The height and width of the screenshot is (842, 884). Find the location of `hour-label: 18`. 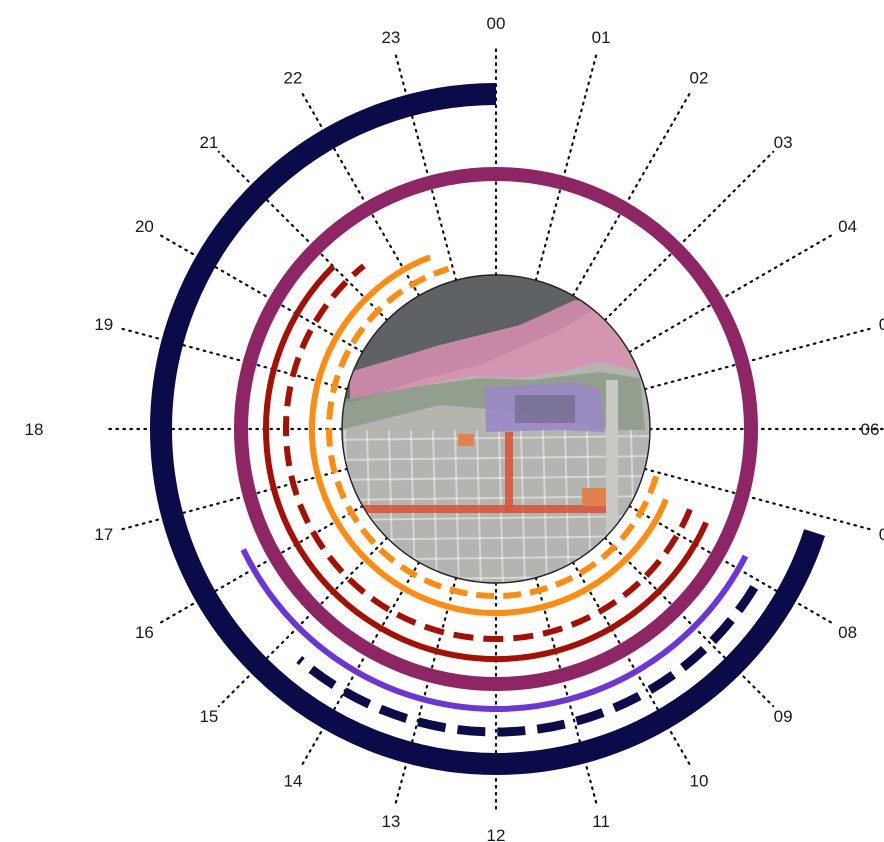

hour-label: 18 is located at coordinates (34, 429).